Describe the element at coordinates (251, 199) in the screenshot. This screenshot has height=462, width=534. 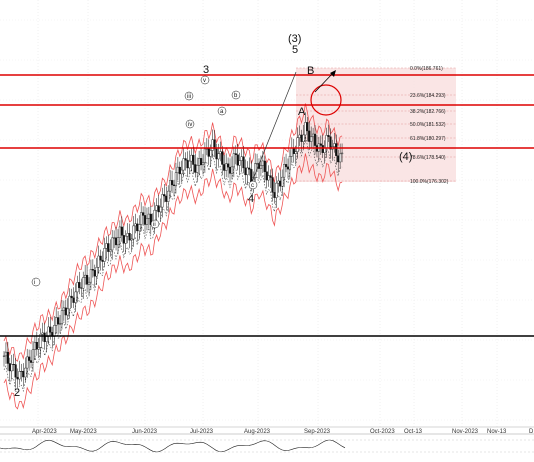
I see `wave-label: 4` at that location.